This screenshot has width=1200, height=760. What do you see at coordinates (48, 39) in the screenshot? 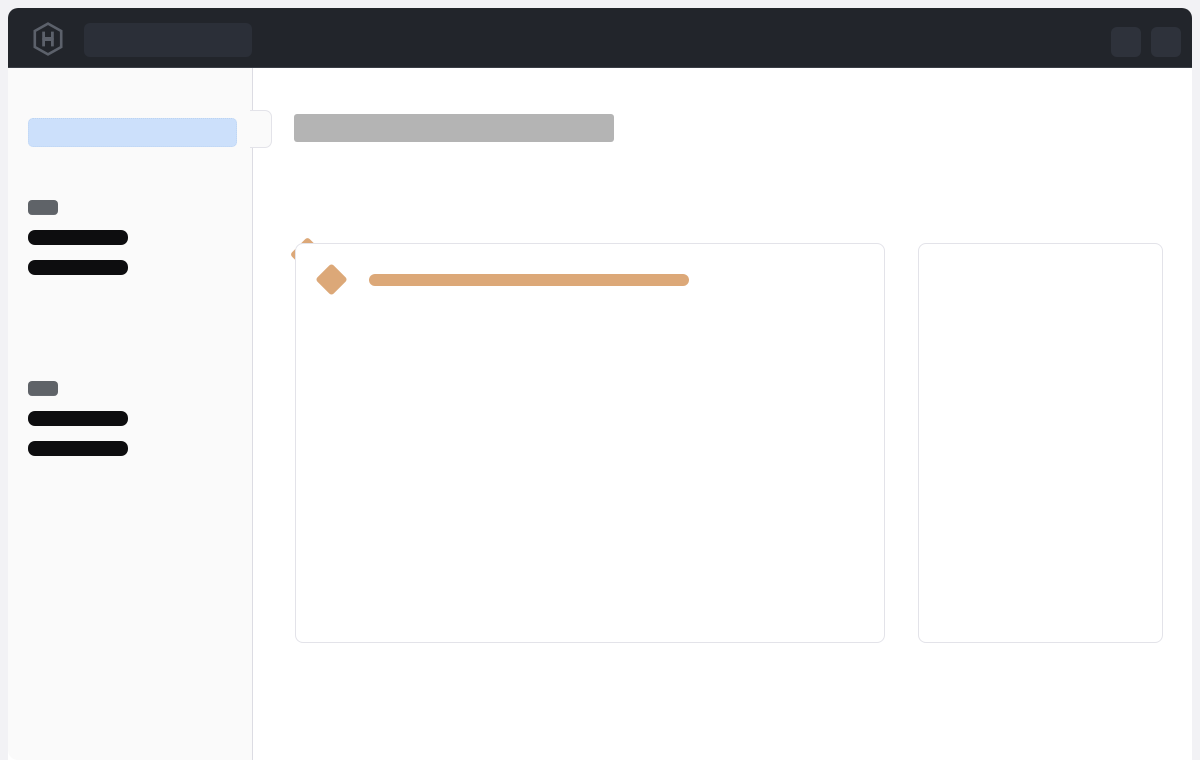
I see `hashicorp-logo-icon` at bounding box center [48, 39].